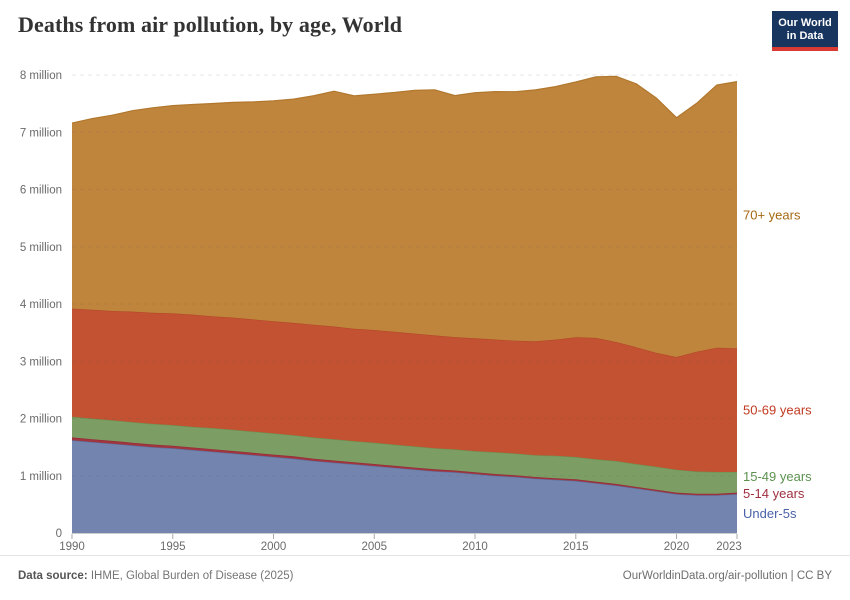  I want to click on y-tick-label-3: 3 million, so click(41, 362).